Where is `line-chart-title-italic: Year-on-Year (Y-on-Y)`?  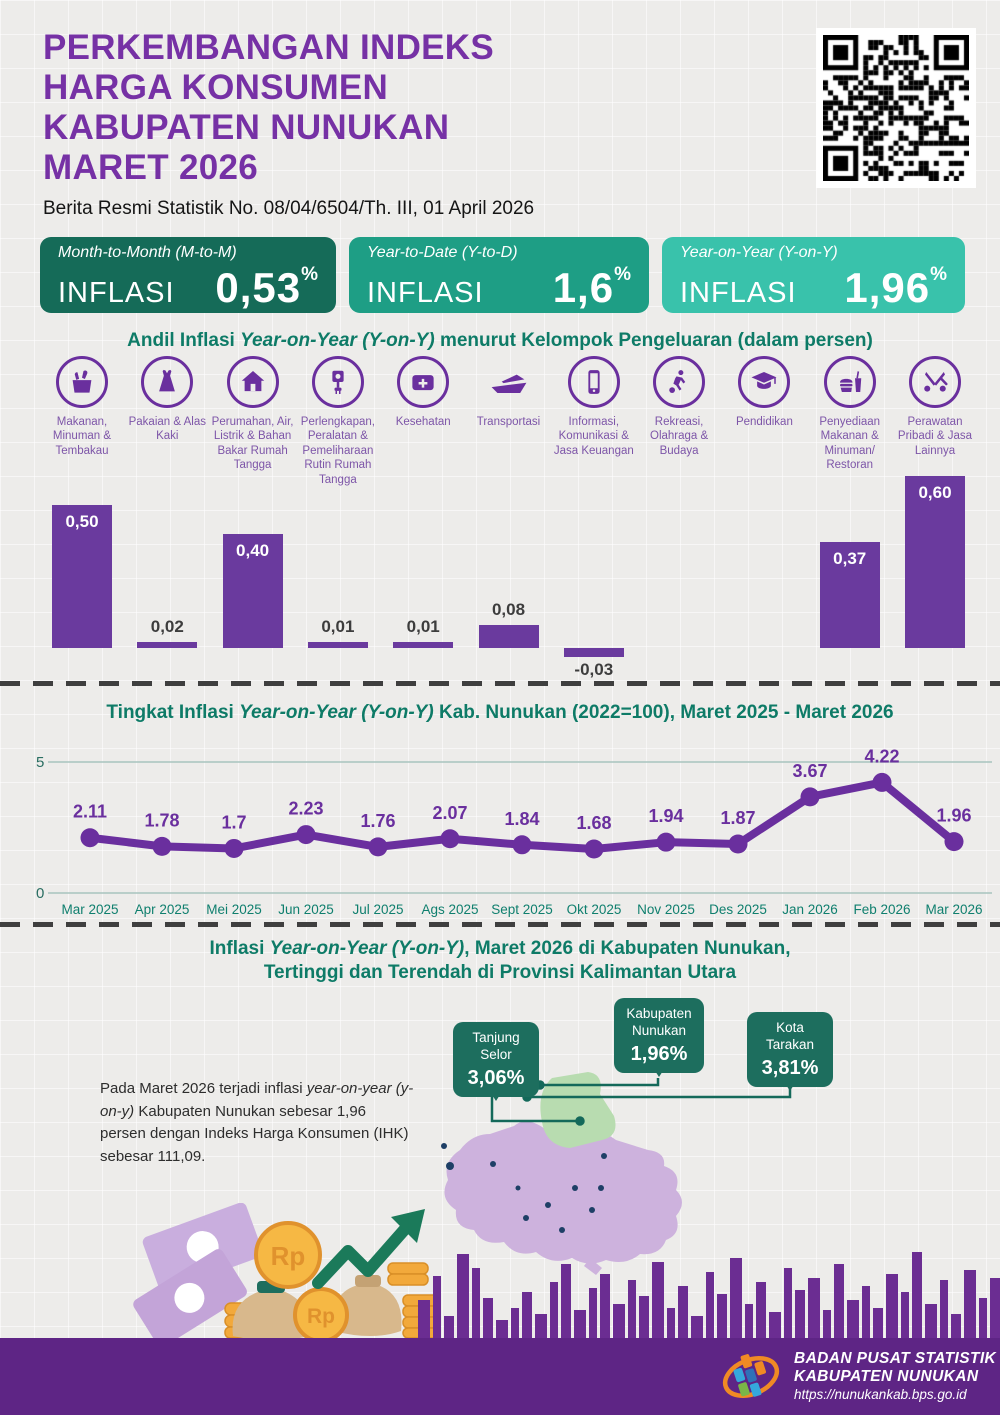
line-chart-title-italic: Year-on-Year (Y-on-Y) is located at coordinates (336, 712).